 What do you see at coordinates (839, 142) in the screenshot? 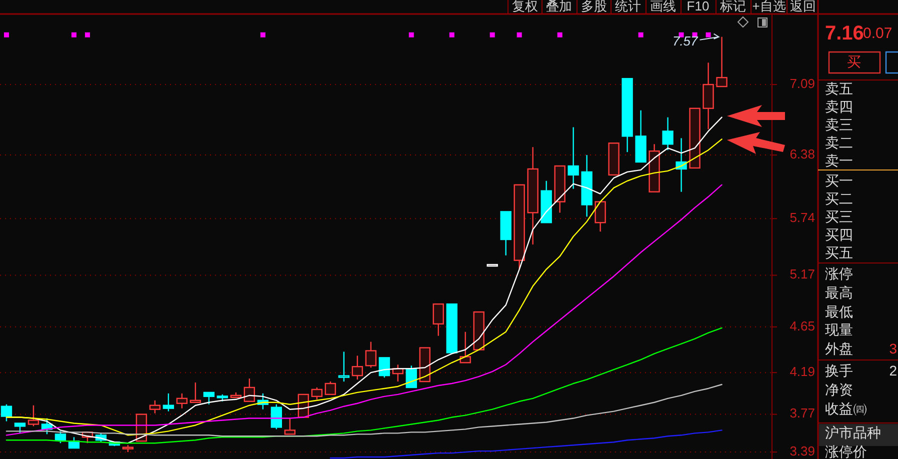
I see `text: 卖二` at bounding box center [839, 142].